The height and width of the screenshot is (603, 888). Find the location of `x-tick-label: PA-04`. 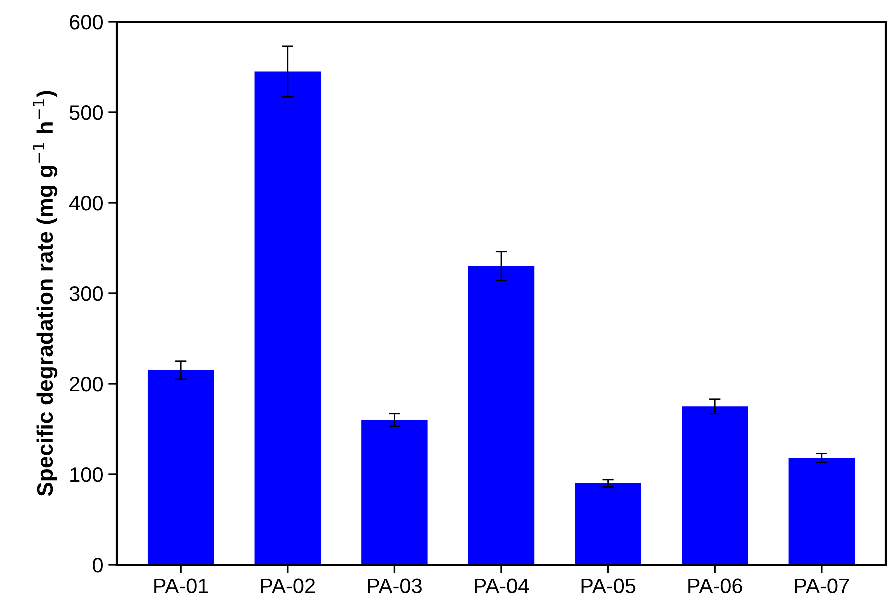

x-tick-label: PA-04 is located at coordinates (502, 586).